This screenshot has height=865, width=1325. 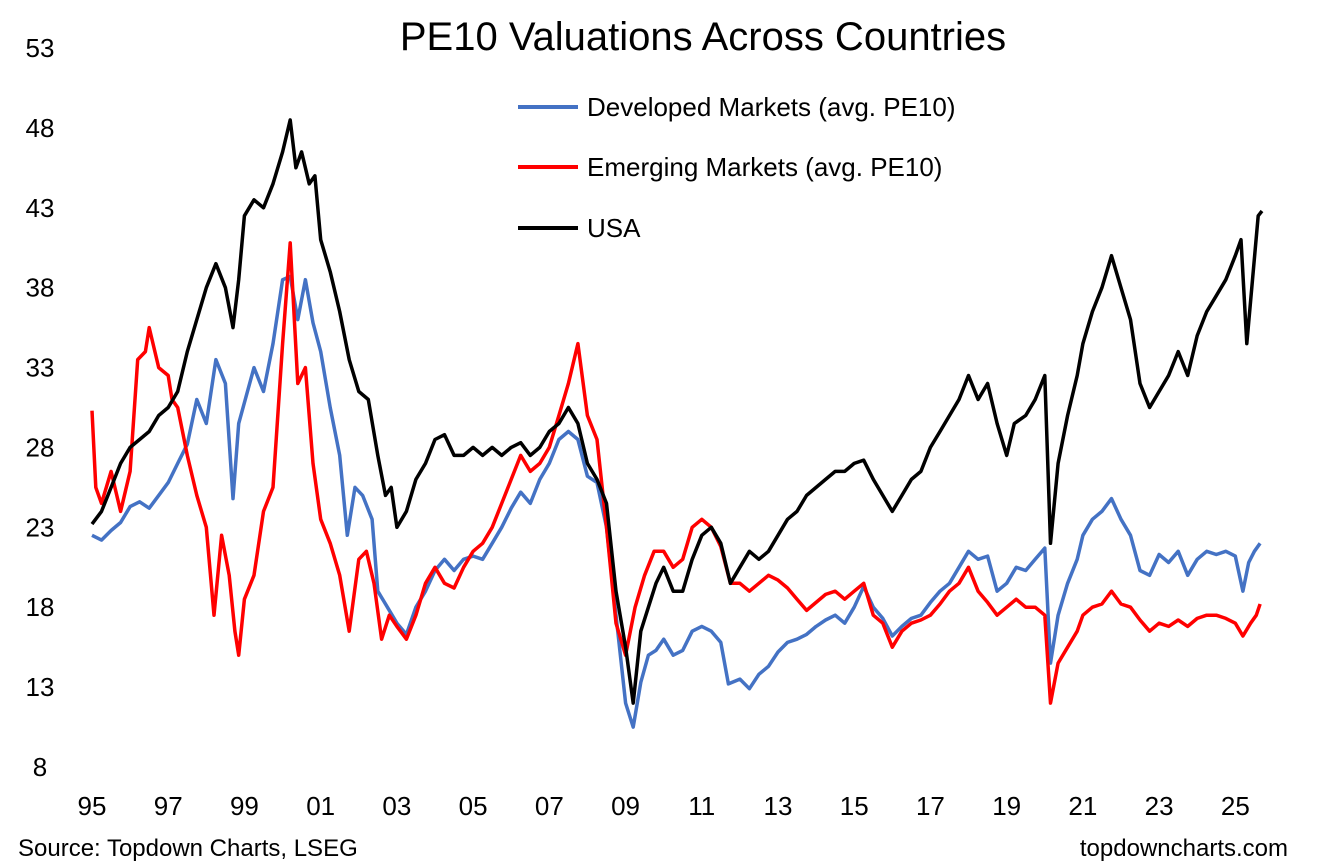 What do you see at coordinates (320, 806) in the screenshot?
I see `x-tick-label: 01` at bounding box center [320, 806].